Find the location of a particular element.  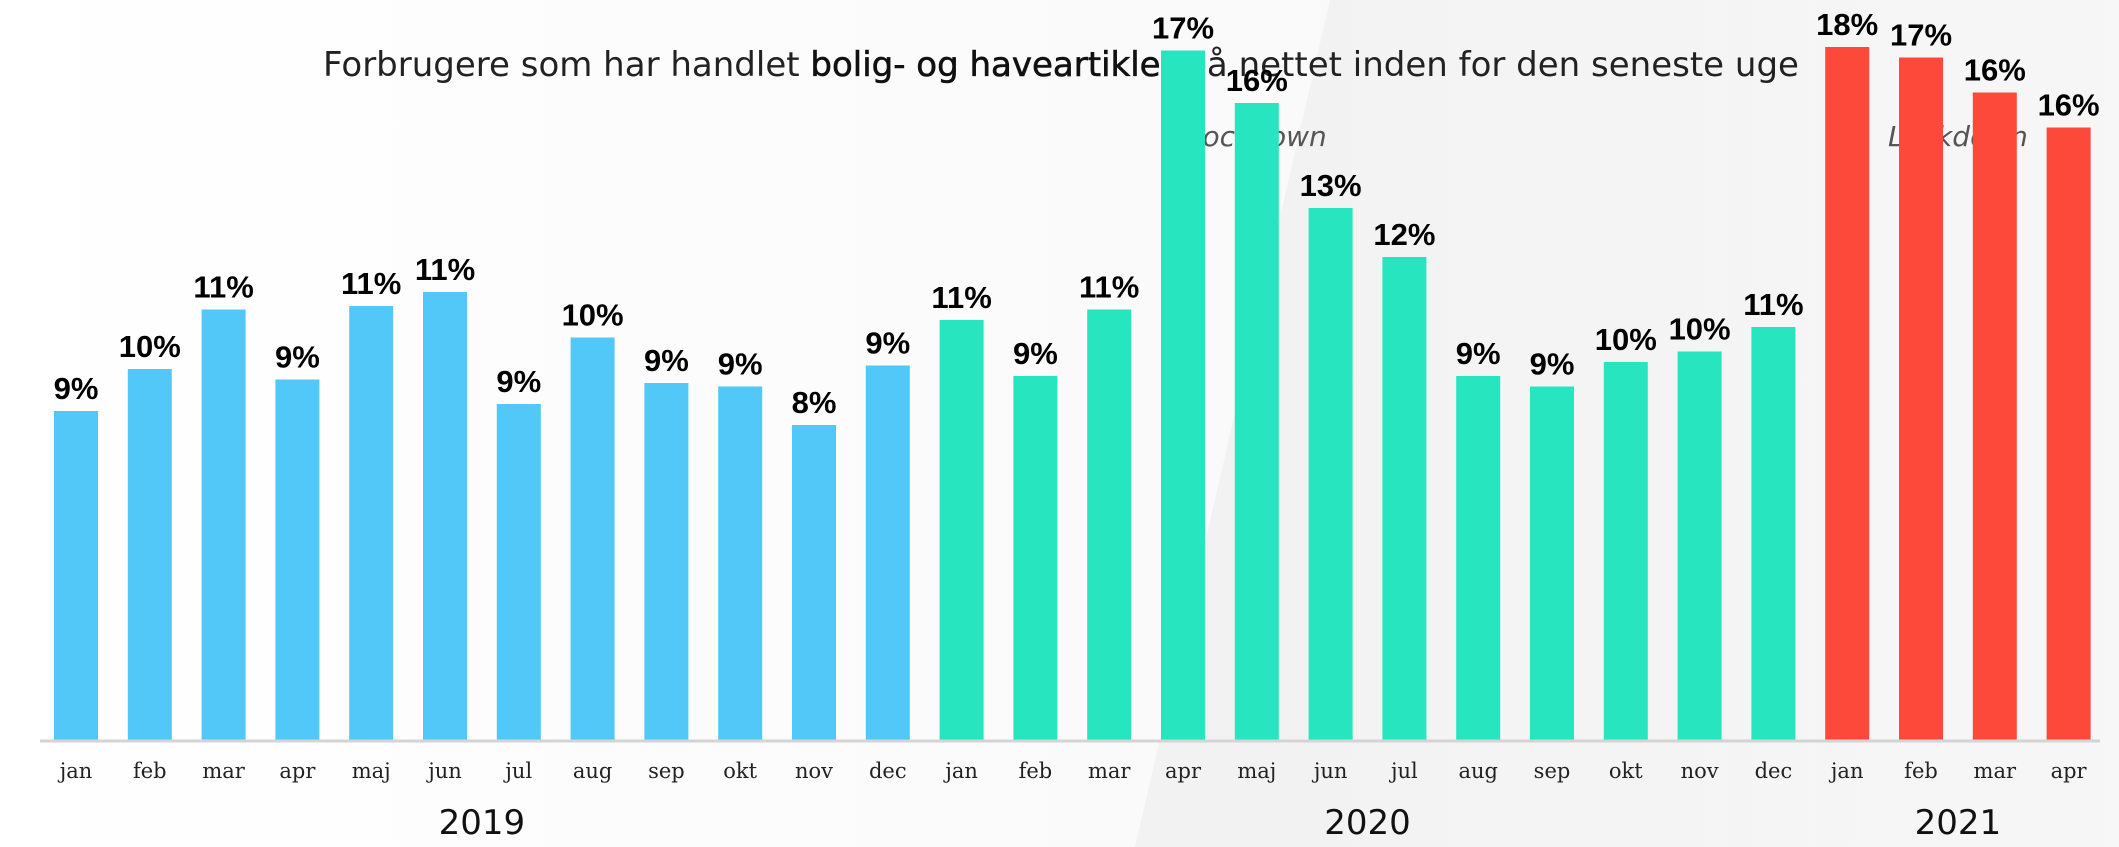

year-label: 2021 is located at coordinates (1958, 823).